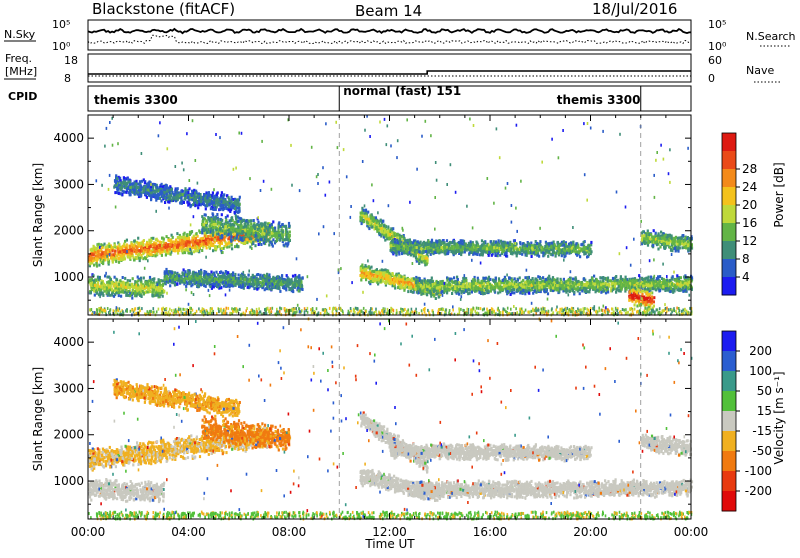 This screenshot has width=800, height=558. Describe the element at coordinates (717, 24) in the screenshot. I see `nsearch-scale-hi: 10⁵` at that location.